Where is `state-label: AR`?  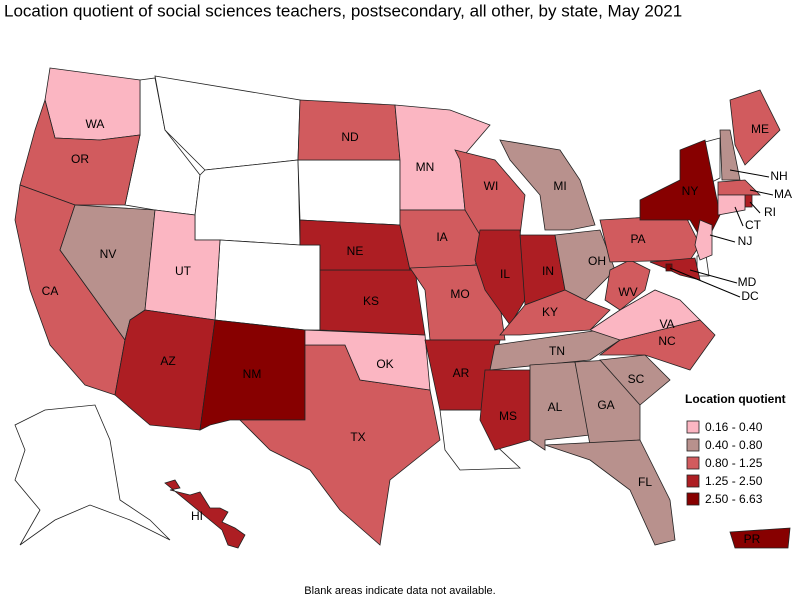
state-label: AR is located at coordinates (461, 373).